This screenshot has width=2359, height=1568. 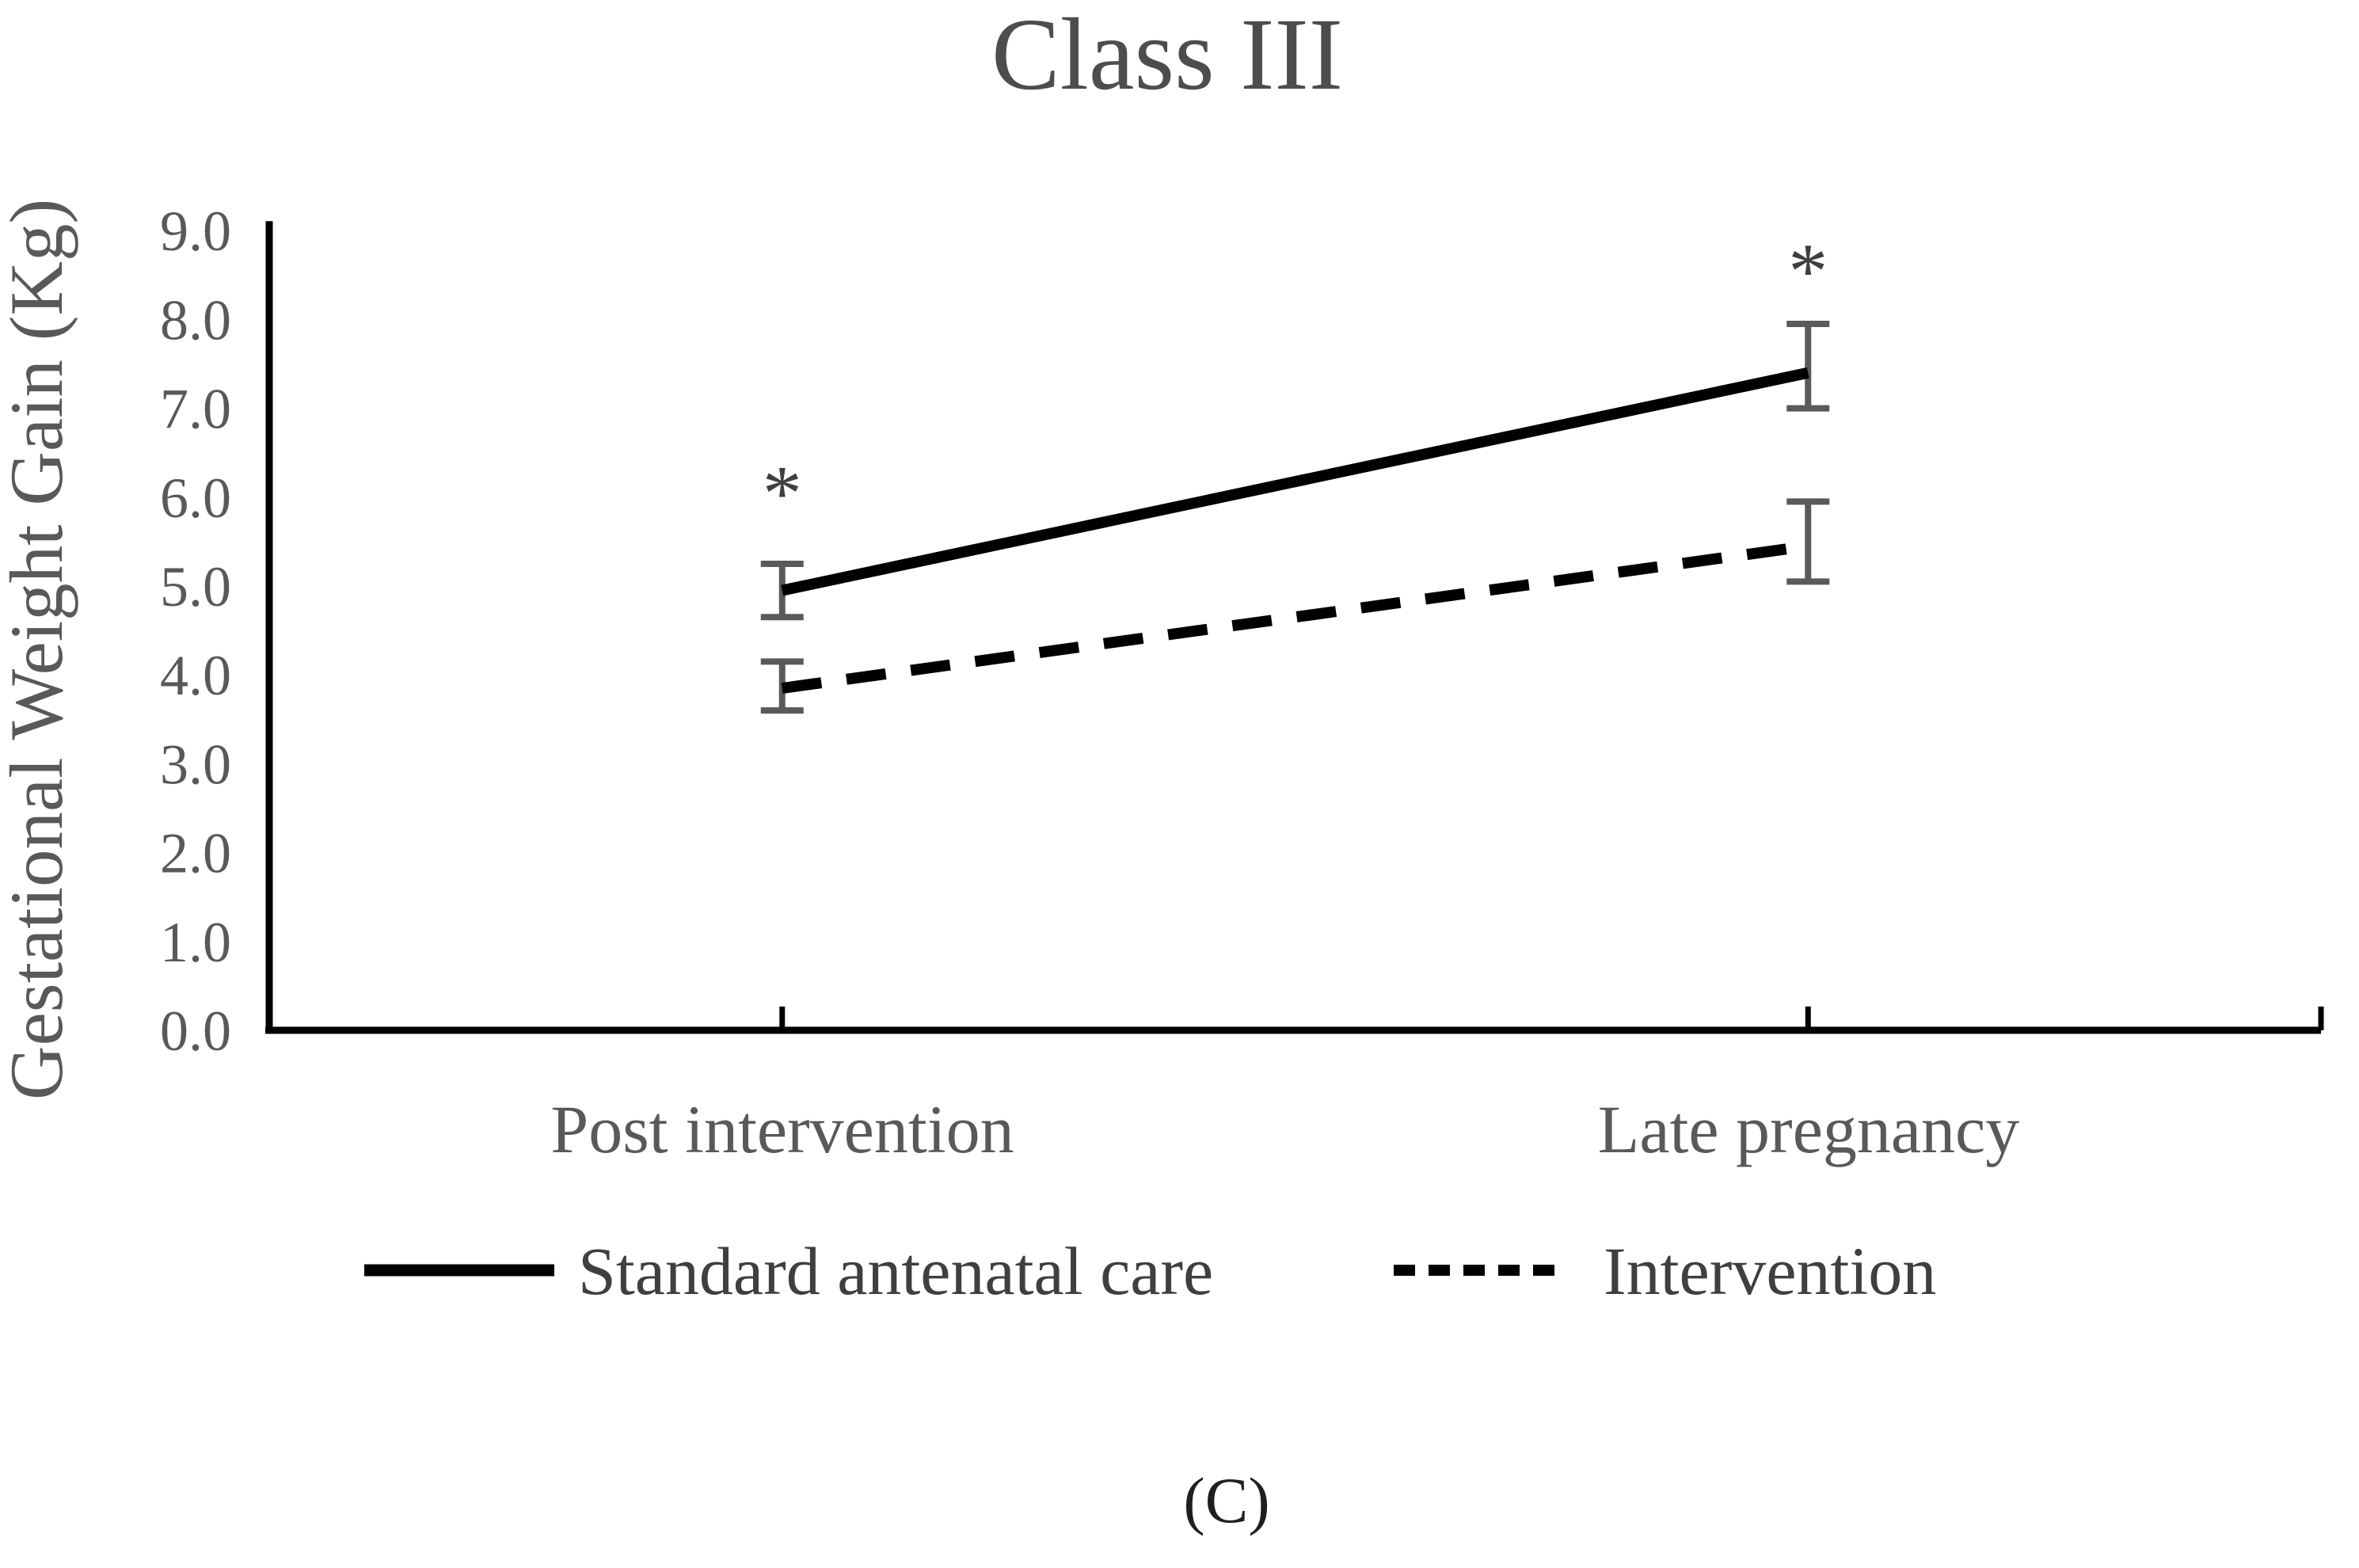 I want to click on panel-label: (C), so click(x=1226, y=1500).